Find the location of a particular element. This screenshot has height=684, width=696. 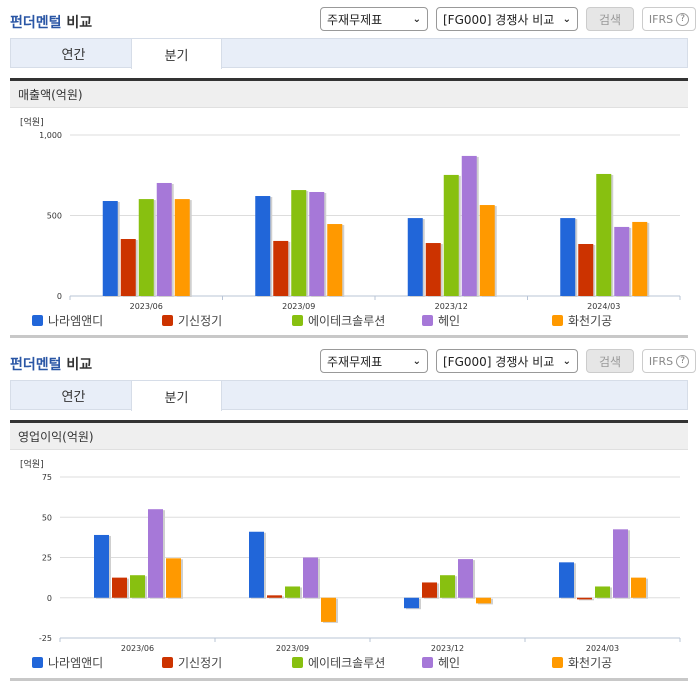

unit-label: [억원] is located at coordinates (32, 122).